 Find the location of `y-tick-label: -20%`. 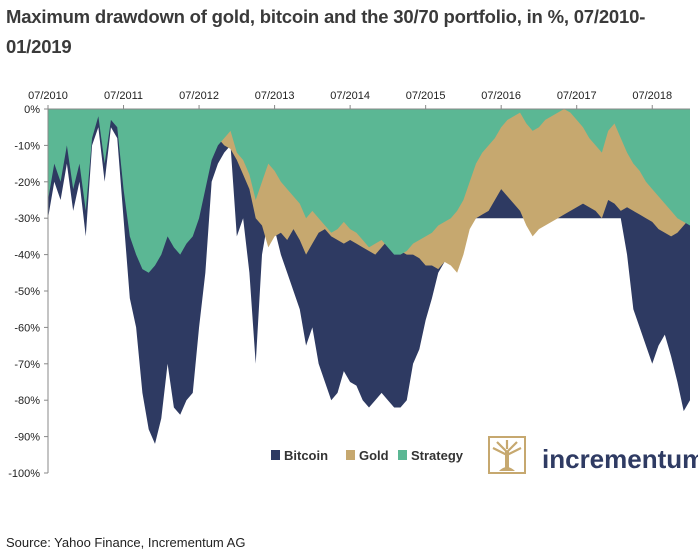

y-tick-label: -20% is located at coordinates (27, 183).